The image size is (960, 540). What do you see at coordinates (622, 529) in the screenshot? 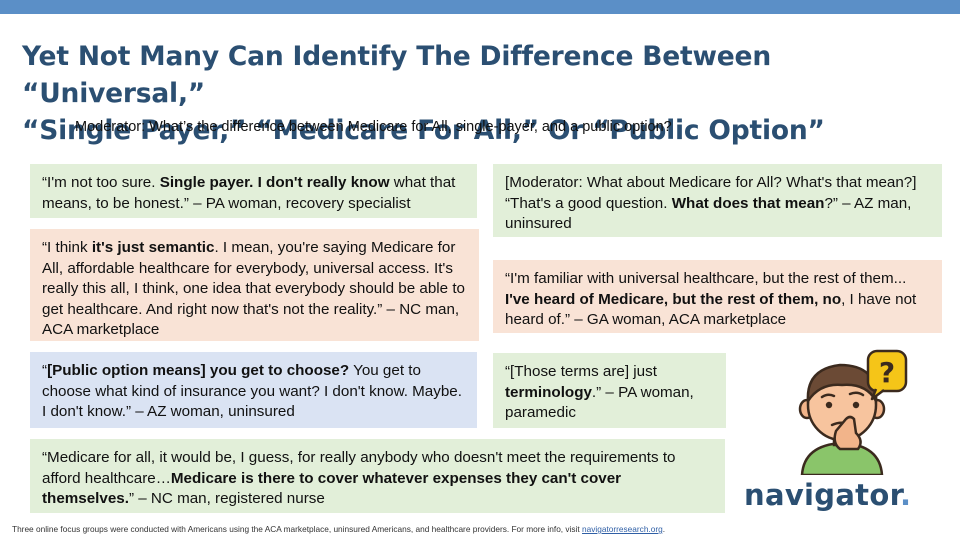
I see `footer-link: navigatorresearch.org` at bounding box center [622, 529].